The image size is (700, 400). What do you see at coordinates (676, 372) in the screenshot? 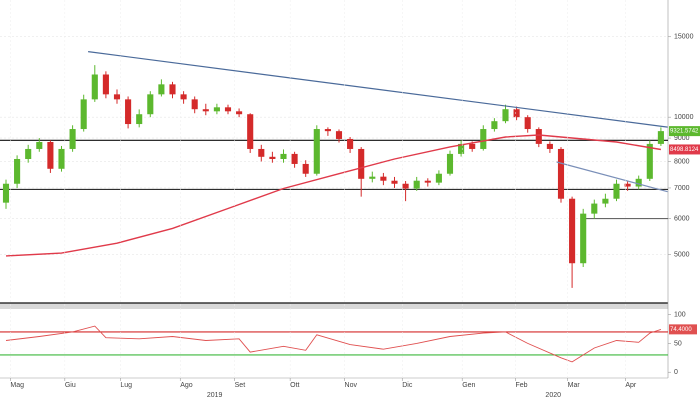
I see `y-tick-label: 0` at bounding box center [676, 372].